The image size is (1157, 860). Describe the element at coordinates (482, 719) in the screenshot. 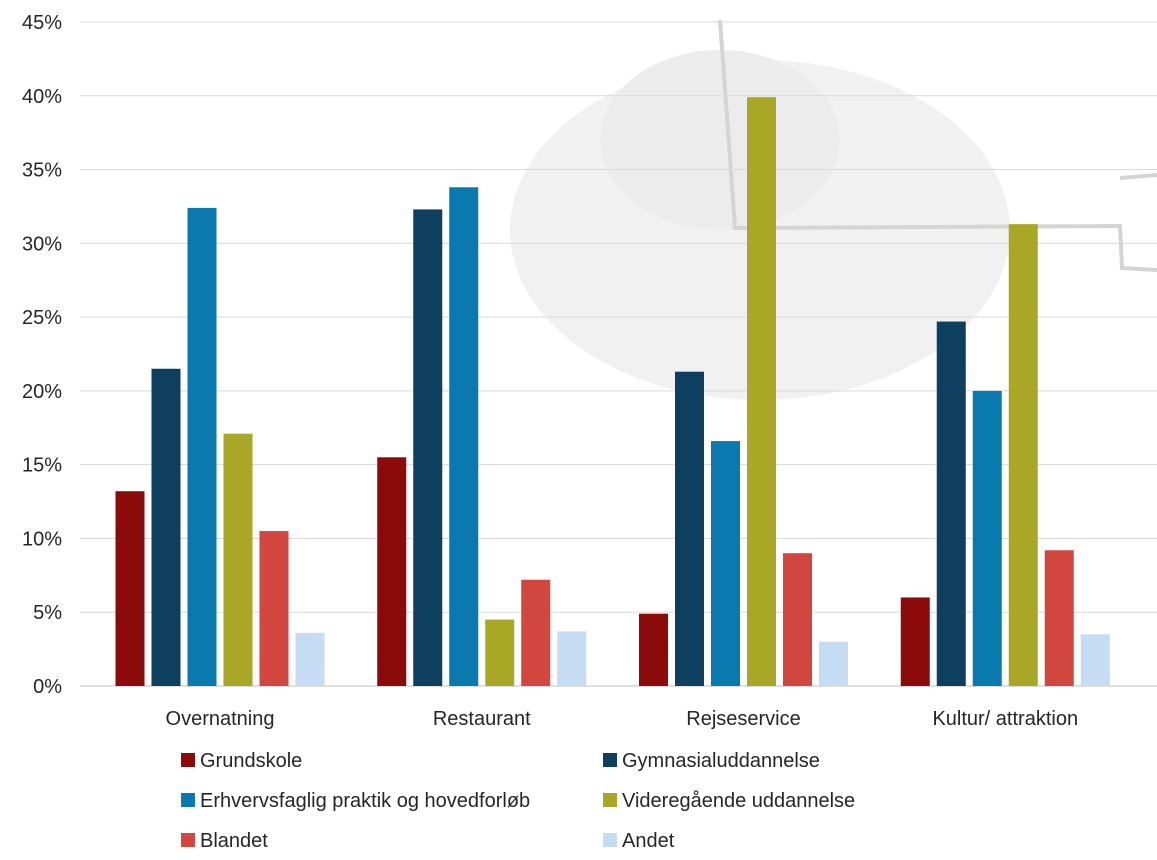

I see `x-category-label: Restaurant` at that location.